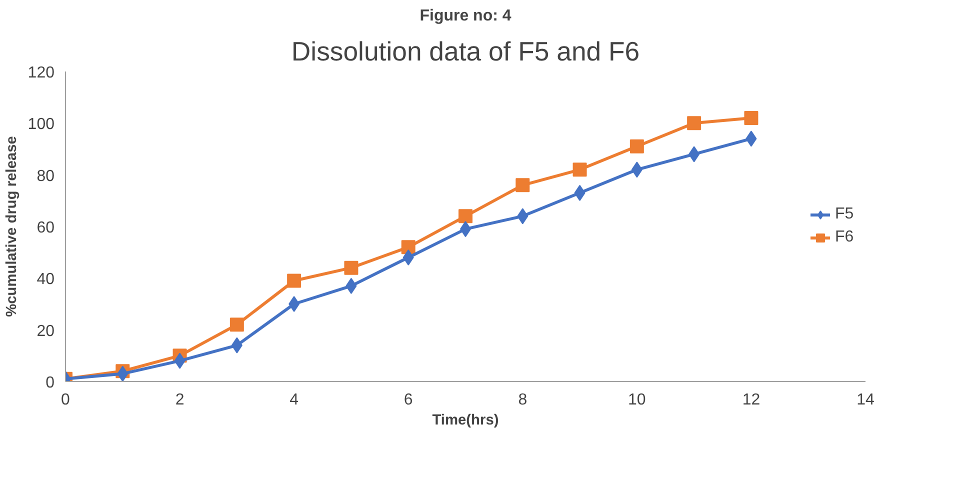 The image size is (957, 481). I want to click on legend-label: F5, so click(845, 215).